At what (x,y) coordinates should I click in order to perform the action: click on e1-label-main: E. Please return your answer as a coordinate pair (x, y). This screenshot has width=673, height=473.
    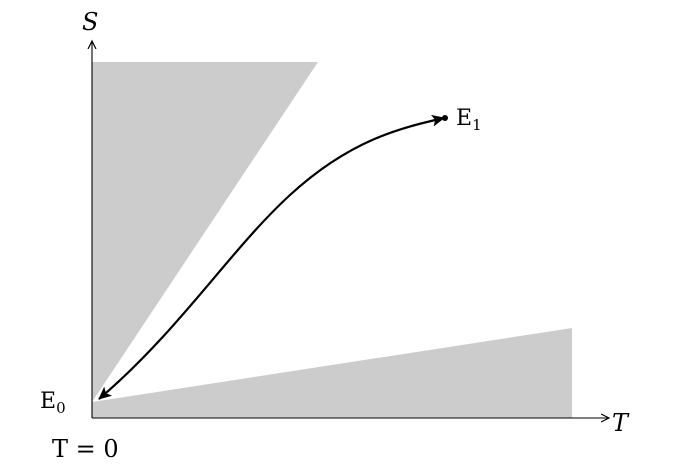
    Looking at the image, I should click on (464, 118).